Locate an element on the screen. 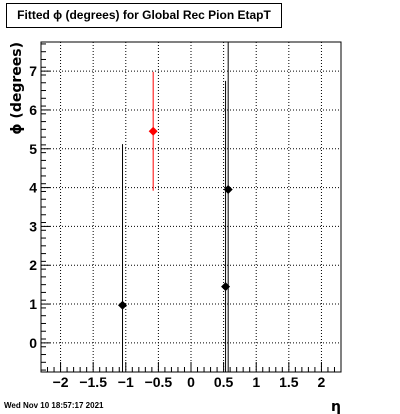 This screenshot has height=414, width=400. y-tick-label: 2 is located at coordinates (33, 265).